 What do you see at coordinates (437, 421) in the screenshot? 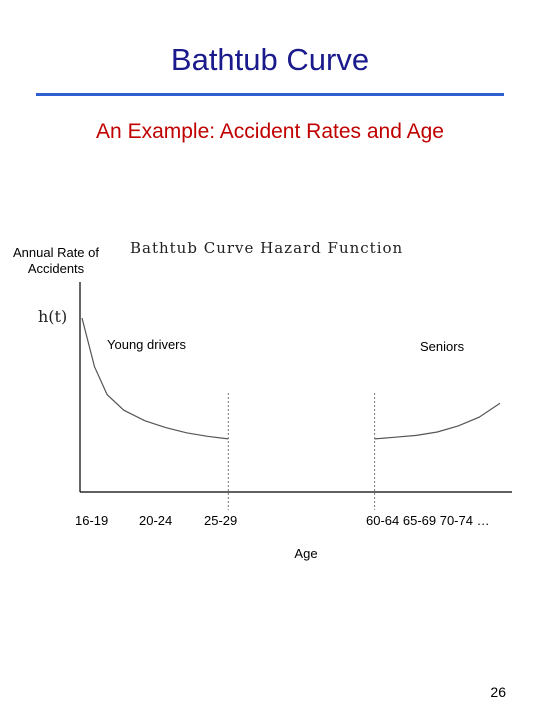
I see `hazard-curve-seniors` at bounding box center [437, 421].